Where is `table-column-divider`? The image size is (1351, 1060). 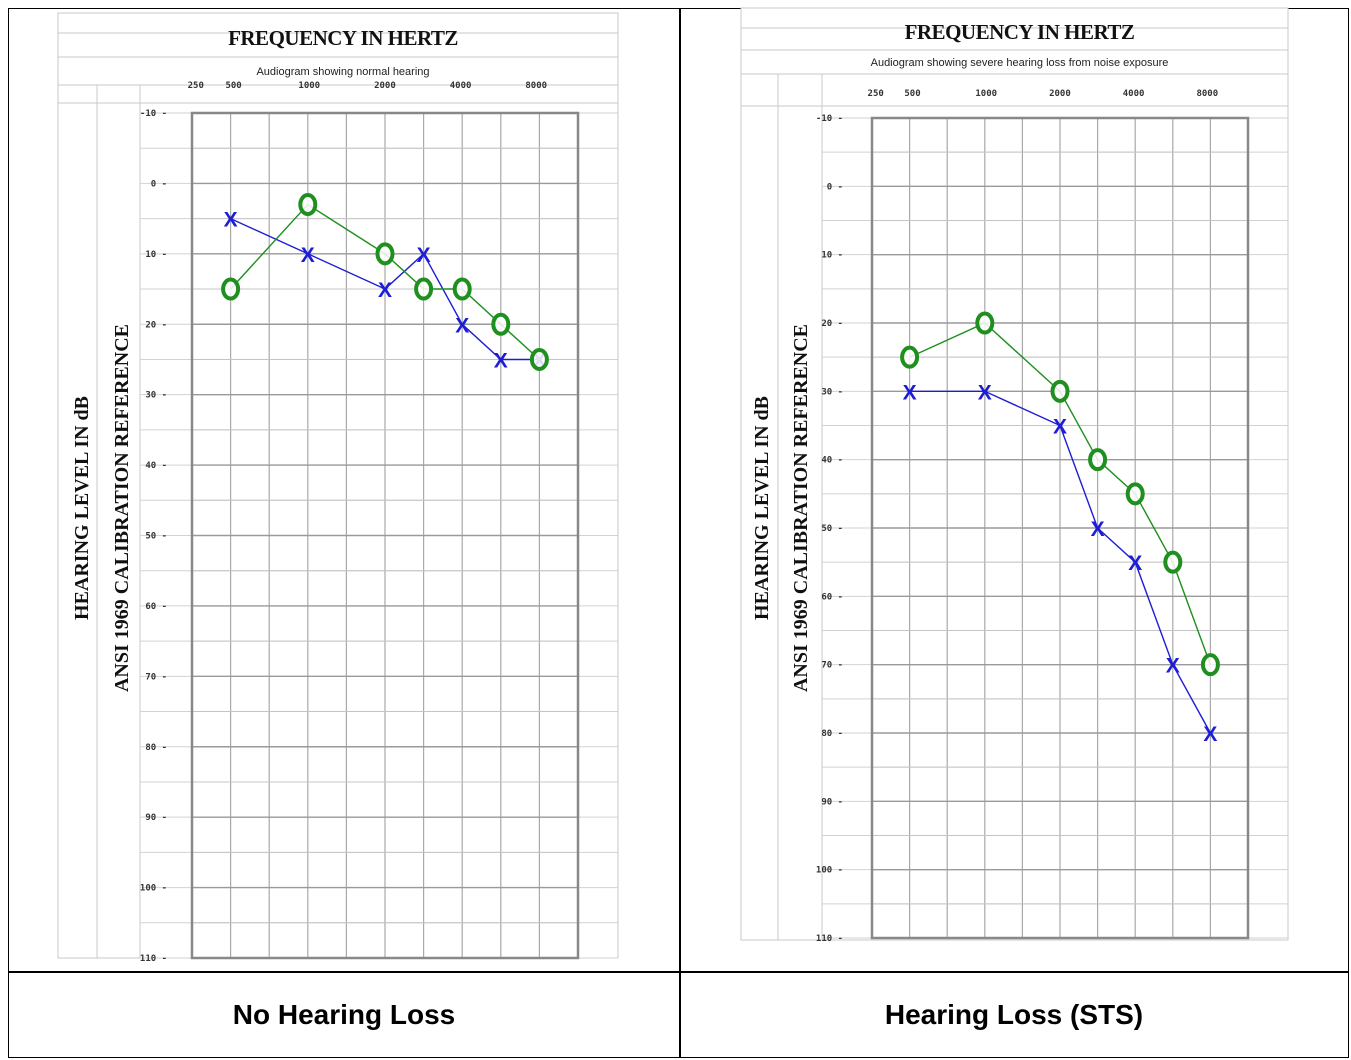
table-column-divider is located at coordinates (680, 533).